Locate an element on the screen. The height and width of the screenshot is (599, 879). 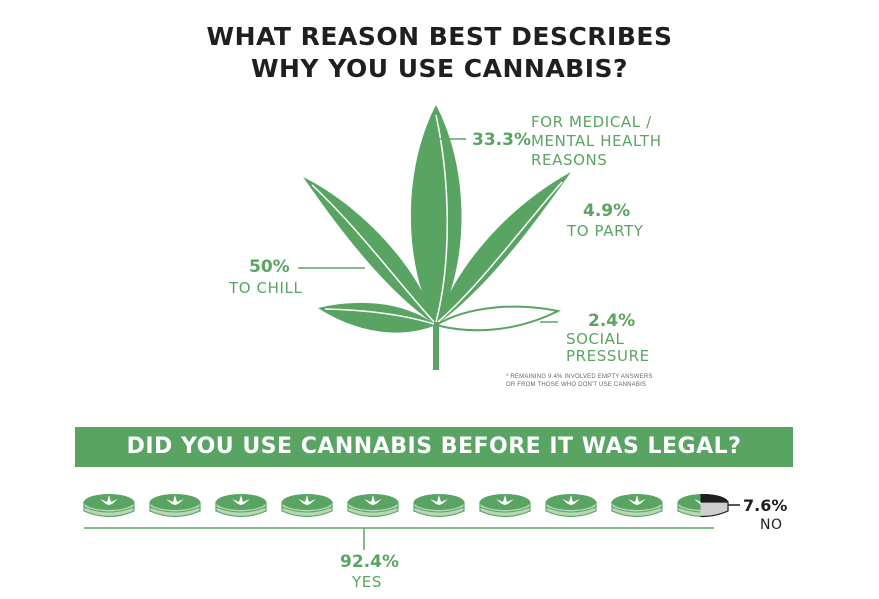
cannabis-leaf-graphic is located at coordinates (434, 237).